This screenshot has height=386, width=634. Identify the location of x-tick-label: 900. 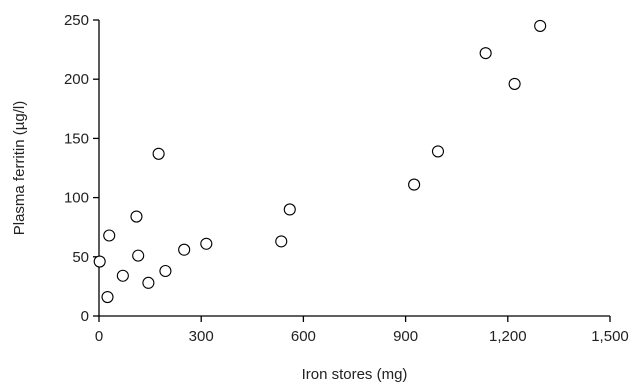
(405, 336).